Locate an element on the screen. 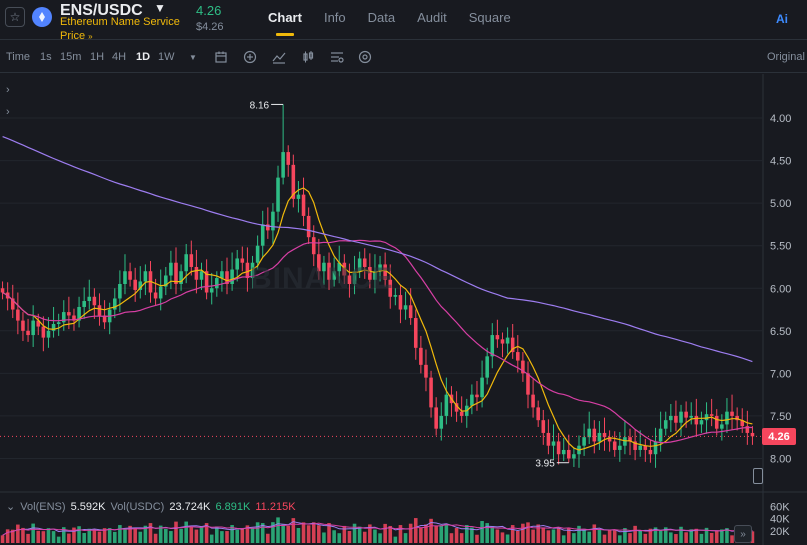 The image size is (807, 545). low-label: 3.95 is located at coordinates (545, 464).